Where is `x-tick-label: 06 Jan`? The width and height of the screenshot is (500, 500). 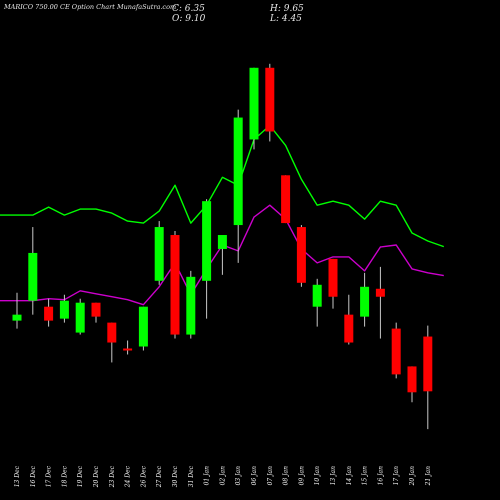
x-tick-label: 06 Jan is located at coordinates (254, 476).